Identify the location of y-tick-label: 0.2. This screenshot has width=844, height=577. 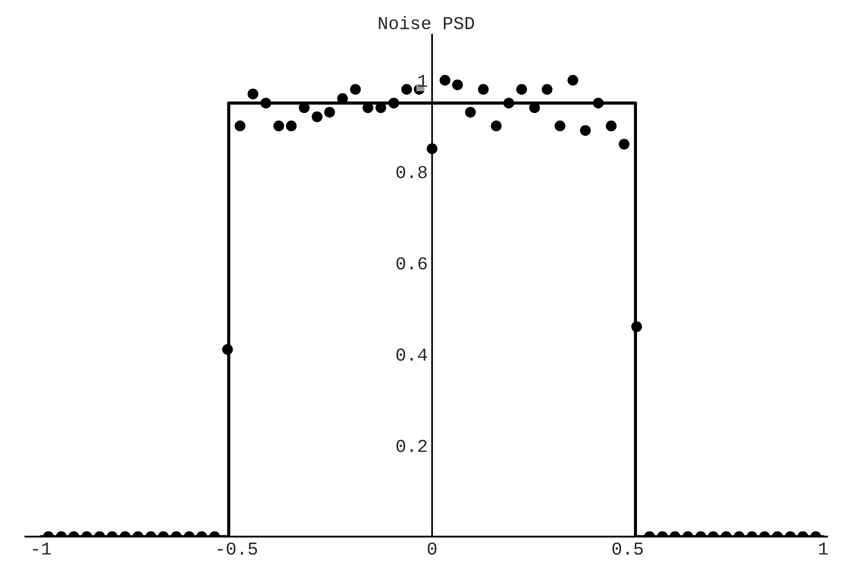
(411, 446).